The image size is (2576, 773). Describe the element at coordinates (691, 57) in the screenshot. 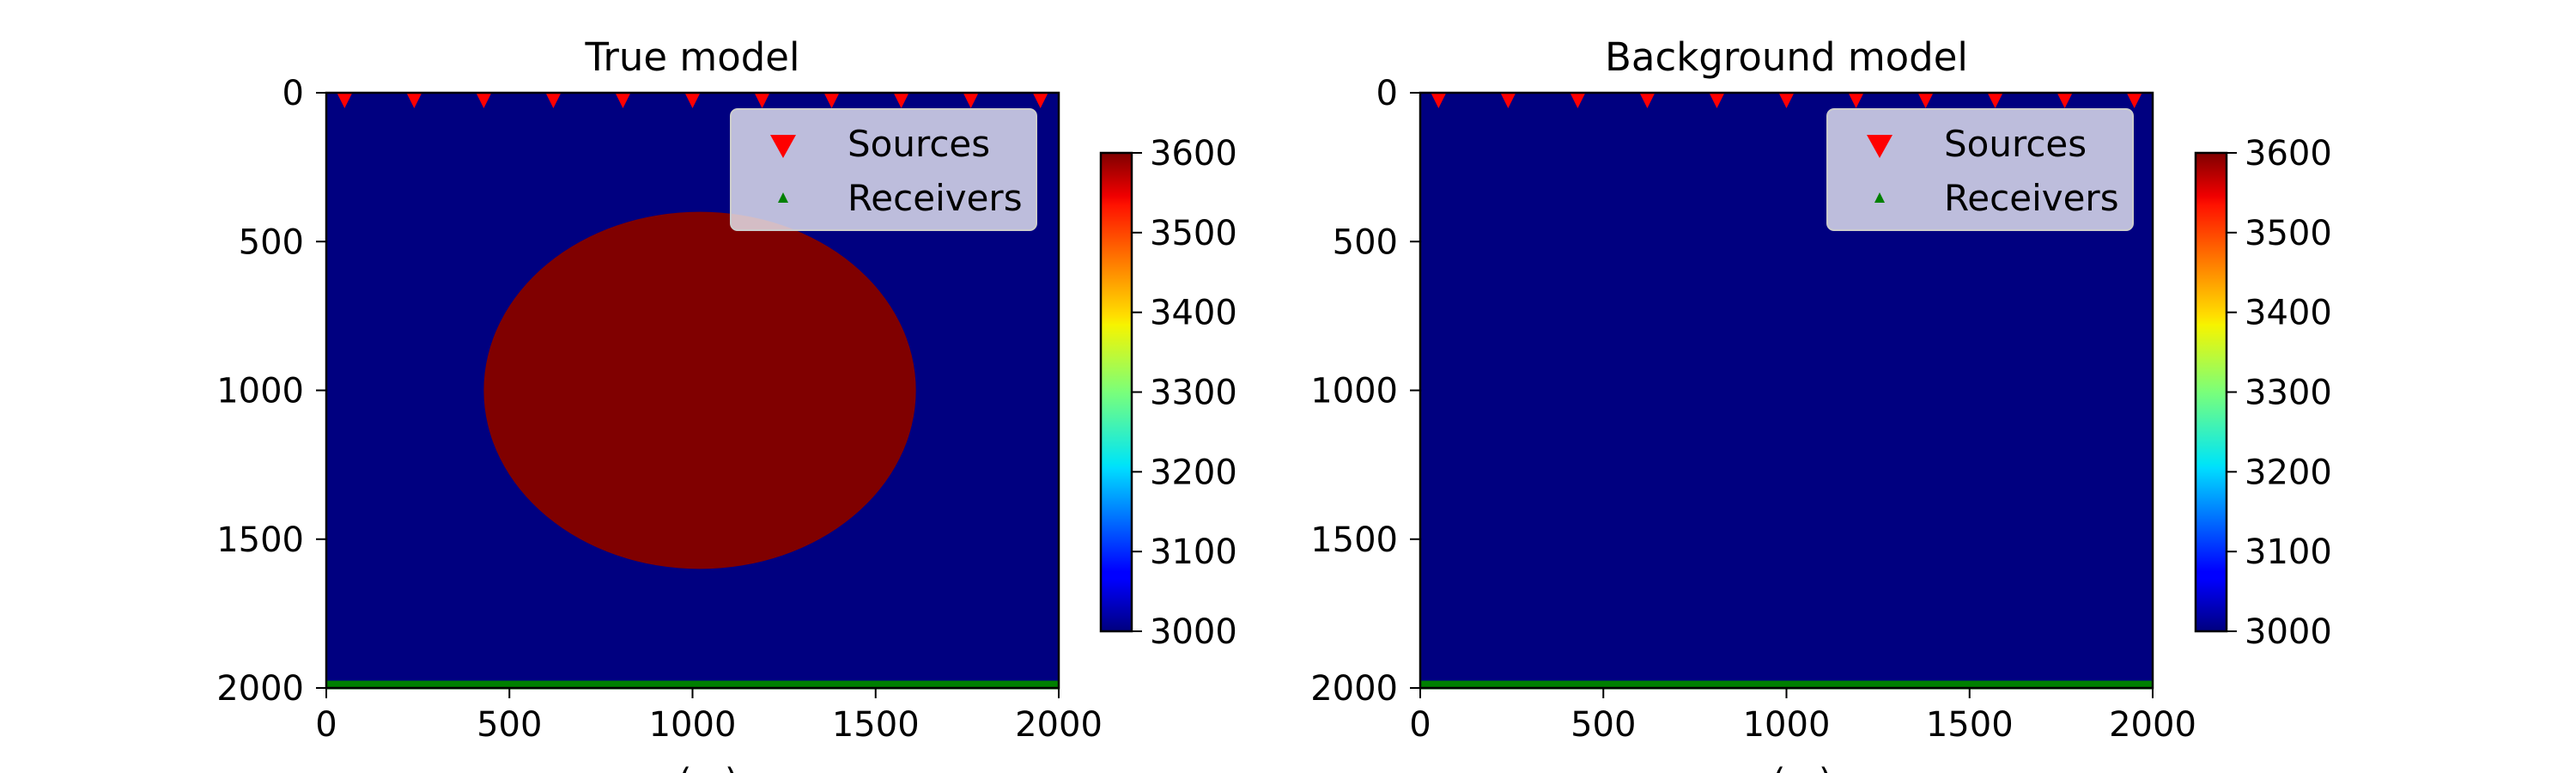

I see `chart-title: True model` at that location.